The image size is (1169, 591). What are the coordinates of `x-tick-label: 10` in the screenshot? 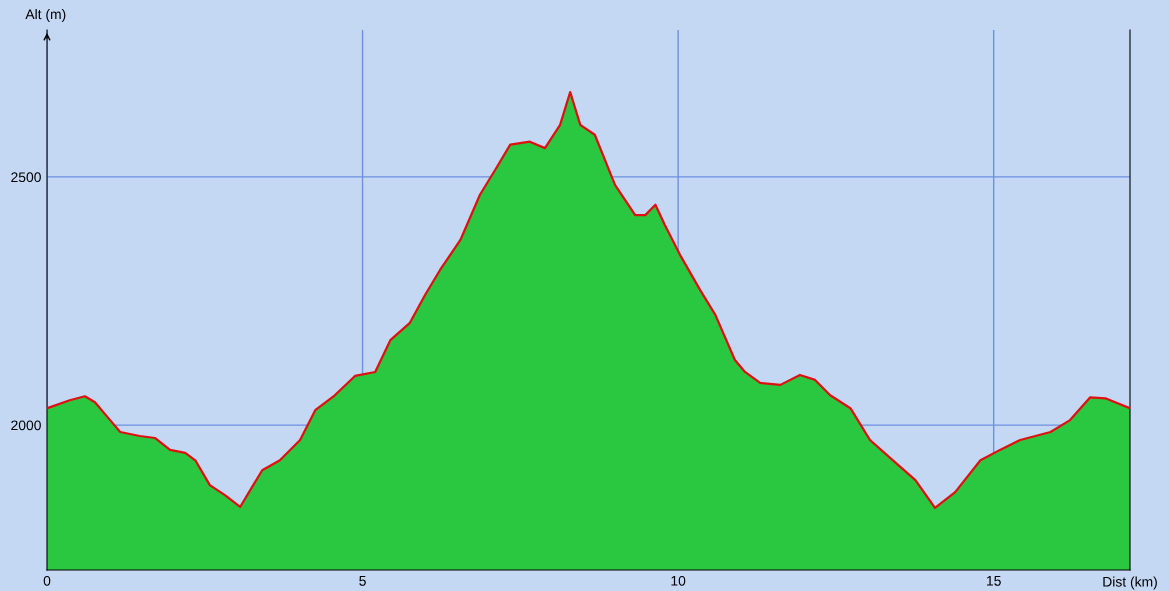 It's located at (678, 580).